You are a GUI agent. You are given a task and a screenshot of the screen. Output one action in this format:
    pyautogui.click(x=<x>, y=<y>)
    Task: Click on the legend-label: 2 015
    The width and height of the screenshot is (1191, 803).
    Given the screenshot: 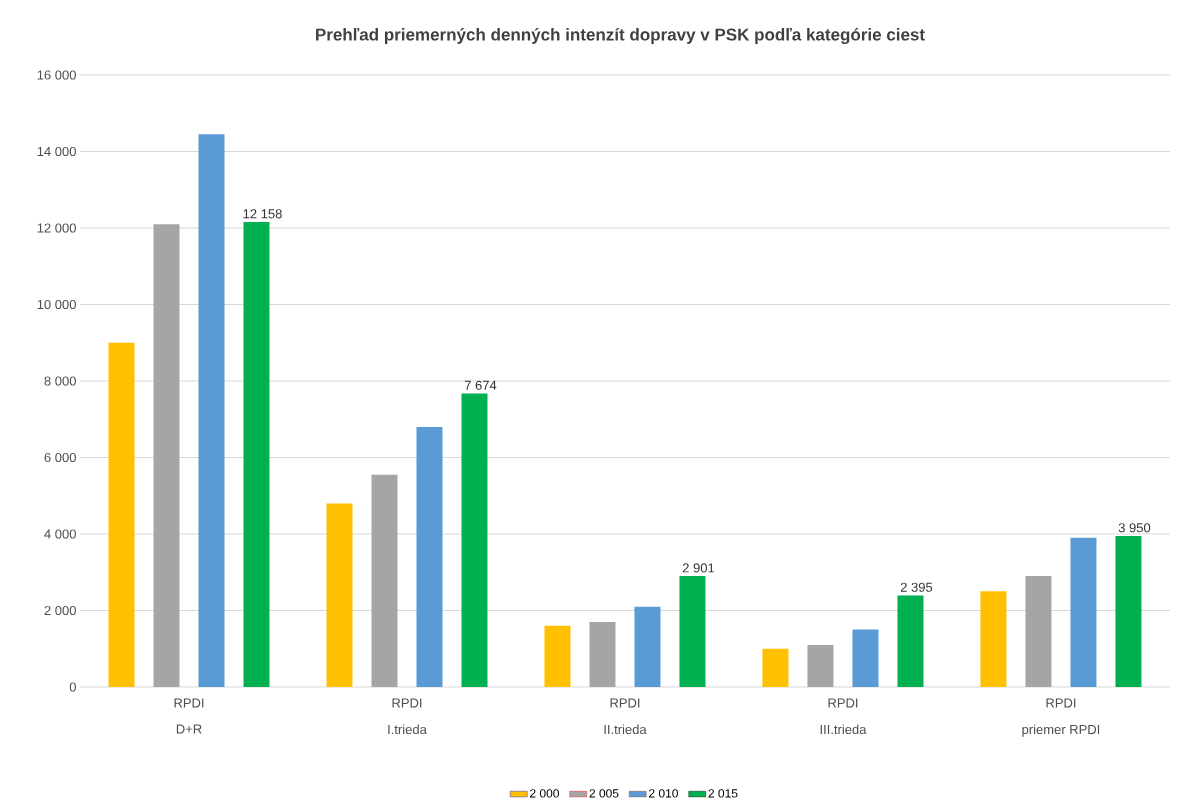 What is the action you would take?
    pyautogui.click(x=723, y=793)
    